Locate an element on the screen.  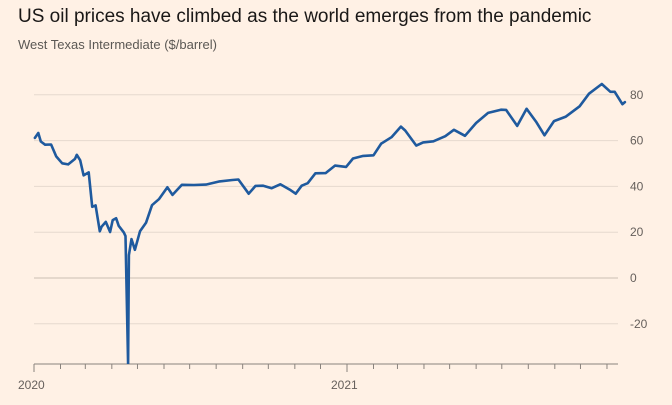
y-tick-label: -20 is located at coordinates (639, 324).